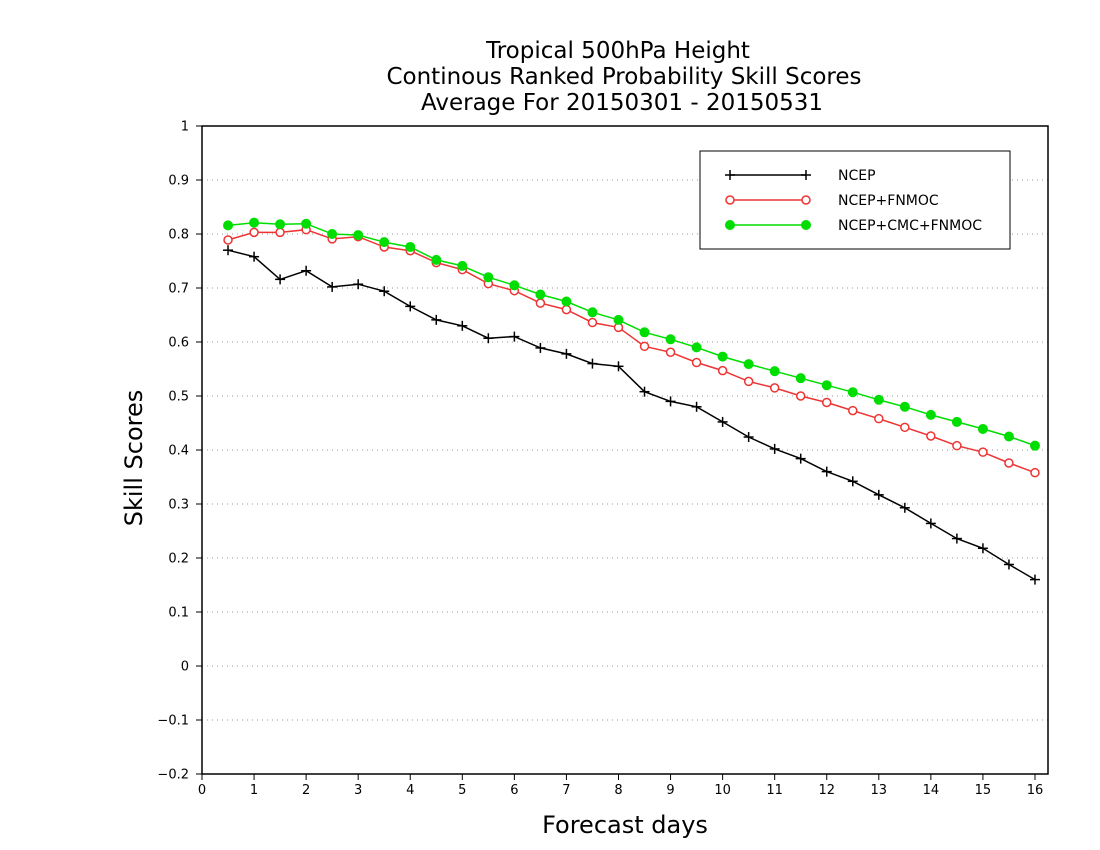 The image size is (1100, 850). What do you see at coordinates (178, 235) in the screenshot?
I see `y-tick-label: 0.8` at bounding box center [178, 235].